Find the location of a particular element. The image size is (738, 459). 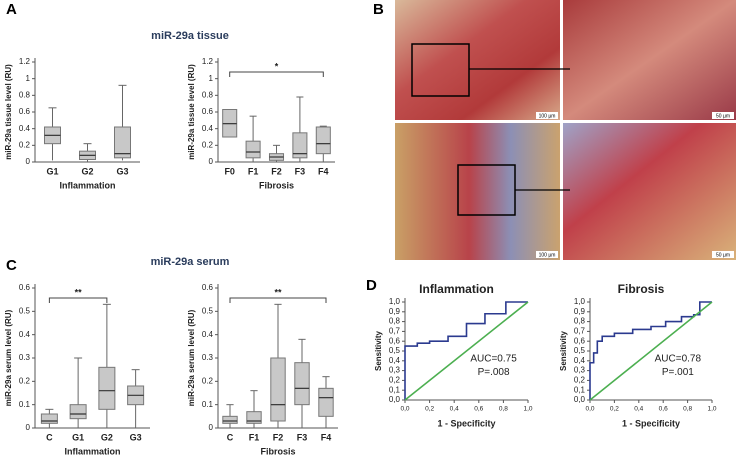

x-tick-label: F3 is located at coordinates (302, 437).